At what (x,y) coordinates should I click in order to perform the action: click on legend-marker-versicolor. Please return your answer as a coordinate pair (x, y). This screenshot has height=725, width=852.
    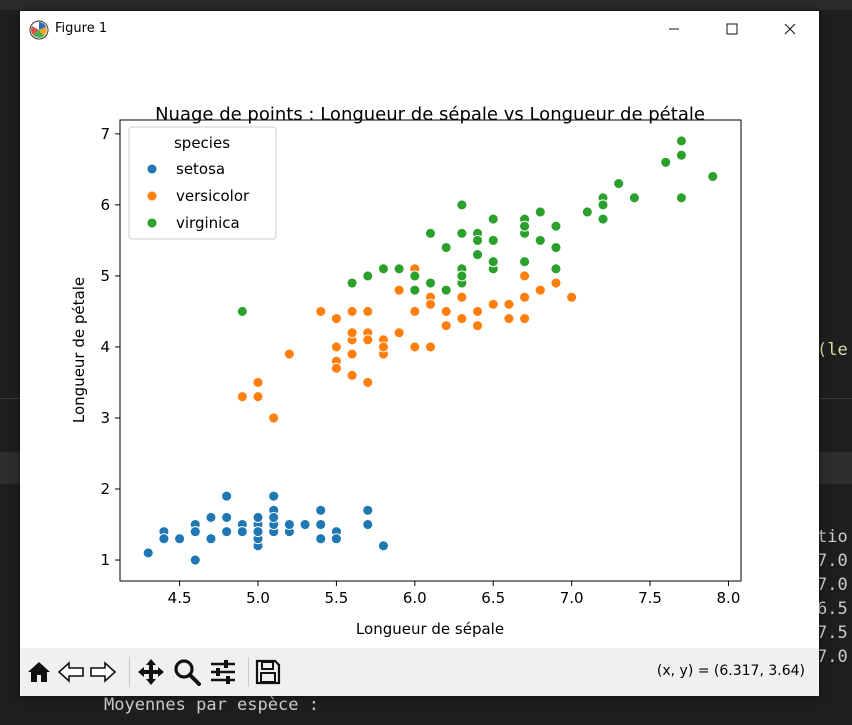
    Looking at the image, I should click on (152, 196).